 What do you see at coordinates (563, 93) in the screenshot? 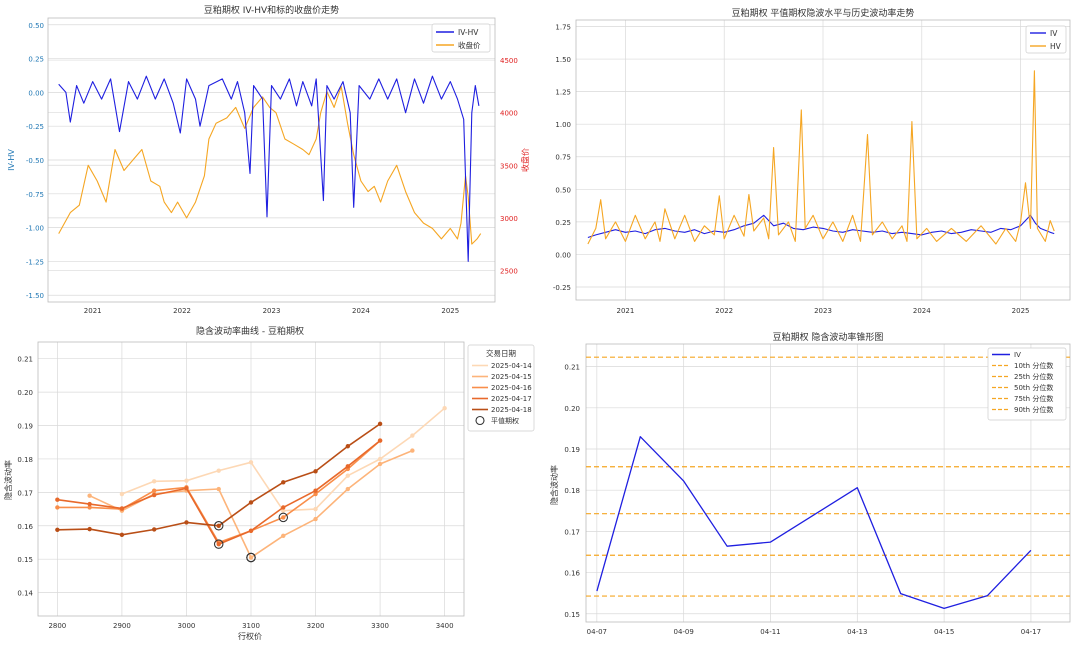
I see `y-tick-label: 1.25` at bounding box center [563, 93].